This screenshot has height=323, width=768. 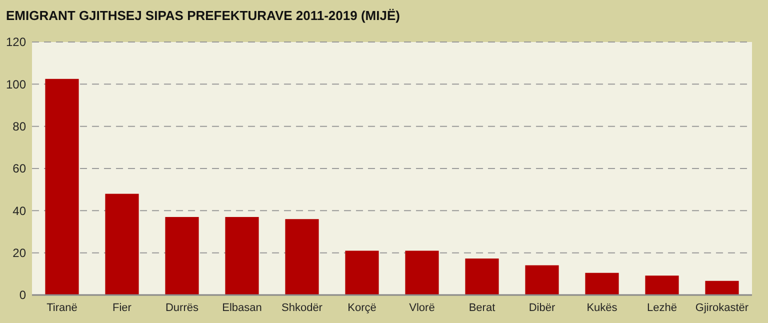 I want to click on y-tick-label: 20, so click(x=19, y=253).